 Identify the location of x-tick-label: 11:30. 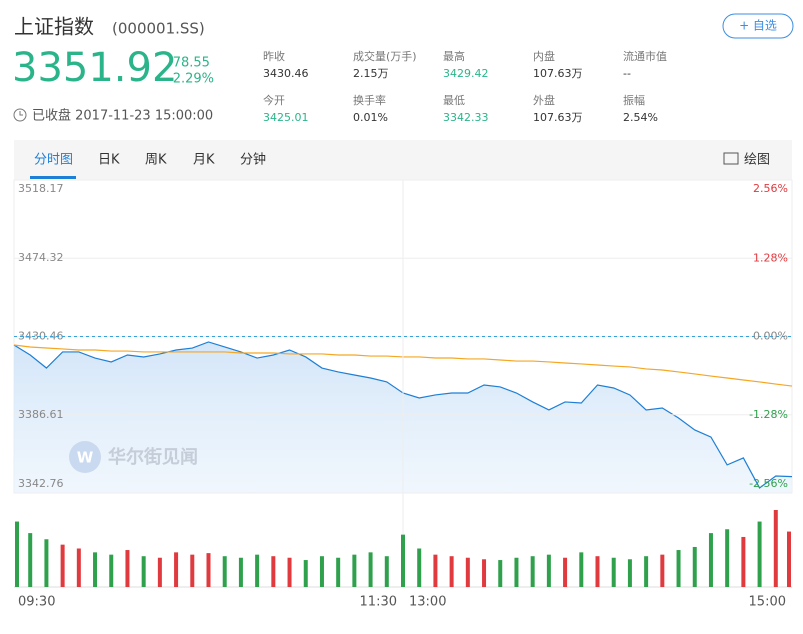
(378, 602).